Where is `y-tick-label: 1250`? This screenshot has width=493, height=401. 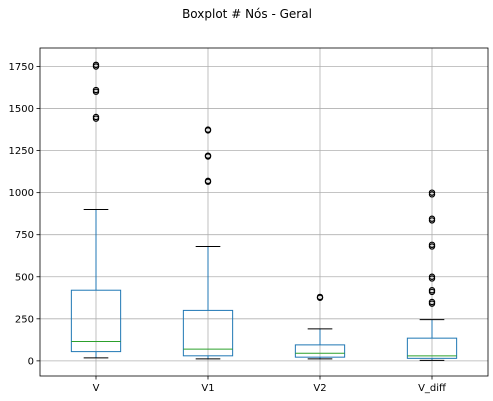
y-tick-label: 1250 is located at coordinates (21, 151).